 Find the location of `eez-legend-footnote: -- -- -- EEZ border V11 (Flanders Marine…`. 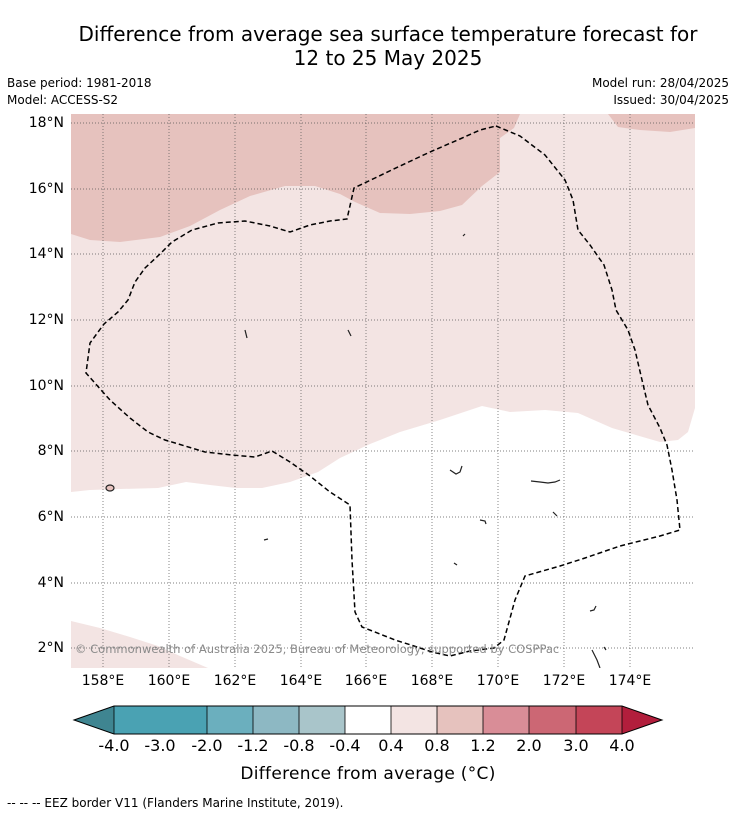

eez-legend-footnote: -- -- -- EEZ border V11 (Flanders Marine… is located at coordinates (175, 803).